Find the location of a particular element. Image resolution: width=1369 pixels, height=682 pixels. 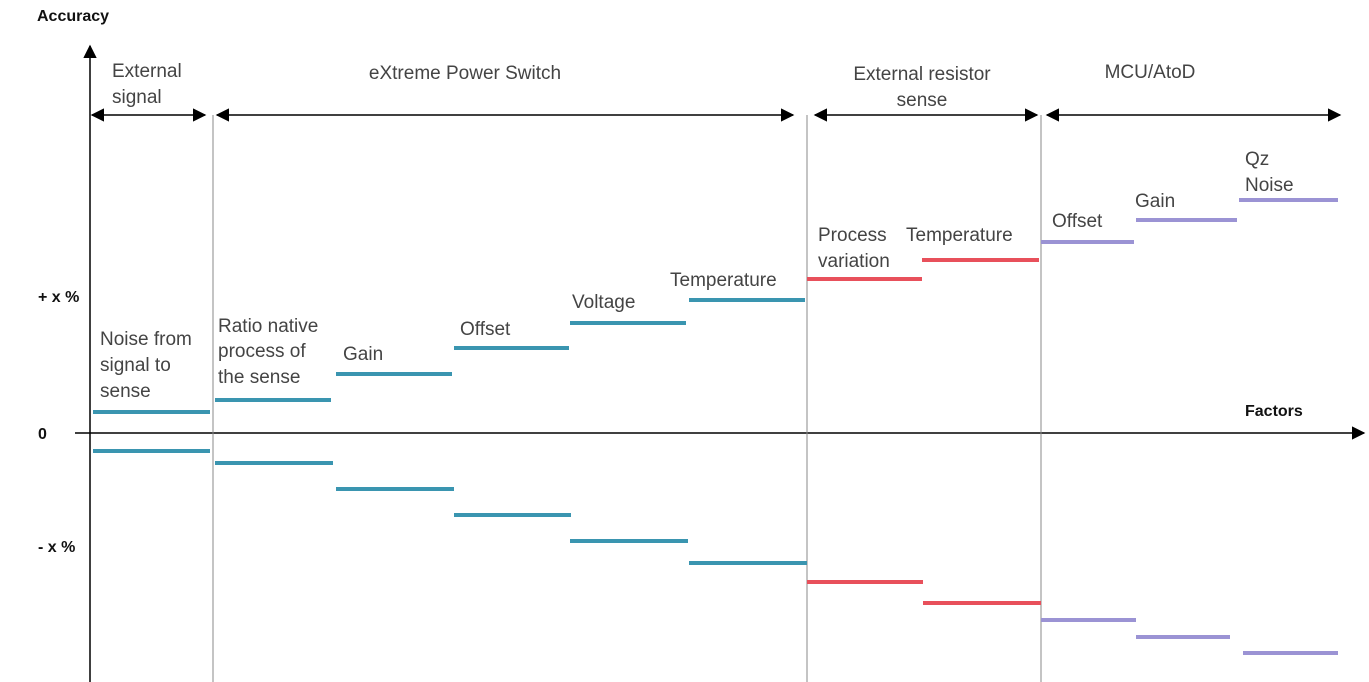

factor-label: Qz is located at coordinates (1257, 159).